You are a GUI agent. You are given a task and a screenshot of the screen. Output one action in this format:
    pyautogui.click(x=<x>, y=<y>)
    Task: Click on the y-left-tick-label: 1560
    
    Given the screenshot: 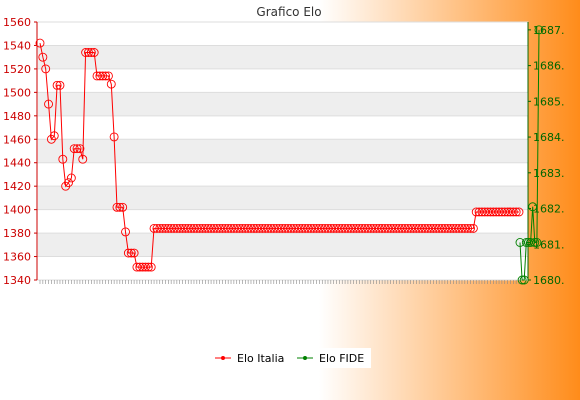 What is the action you would take?
    pyautogui.click(x=17, y=22)
    